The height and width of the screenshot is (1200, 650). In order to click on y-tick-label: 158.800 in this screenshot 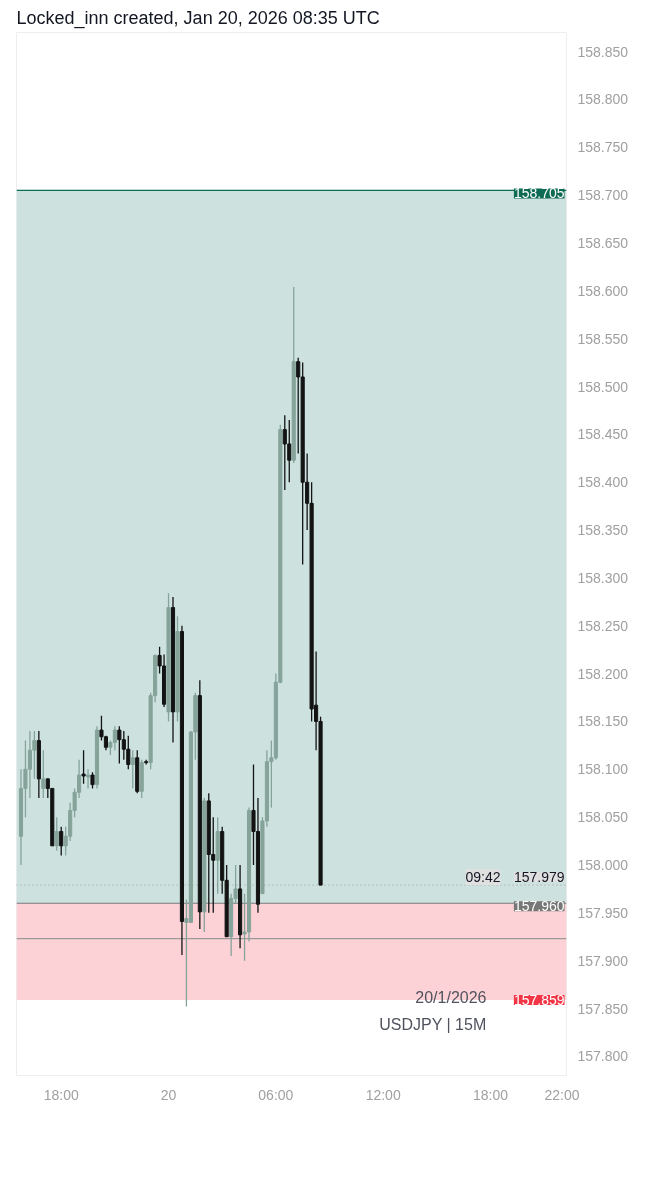, I will do `click(603, 99)`.